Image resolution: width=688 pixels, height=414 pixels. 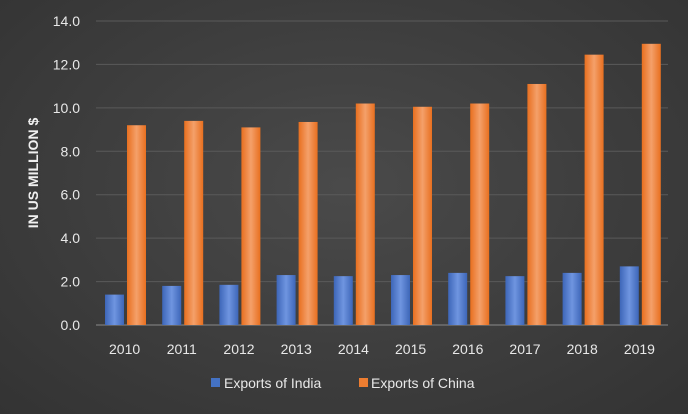 What do you see at coordinates (296, 349) in the screenshot?
I see `x-tick-label: 2013` at bounding box center [296, 349].